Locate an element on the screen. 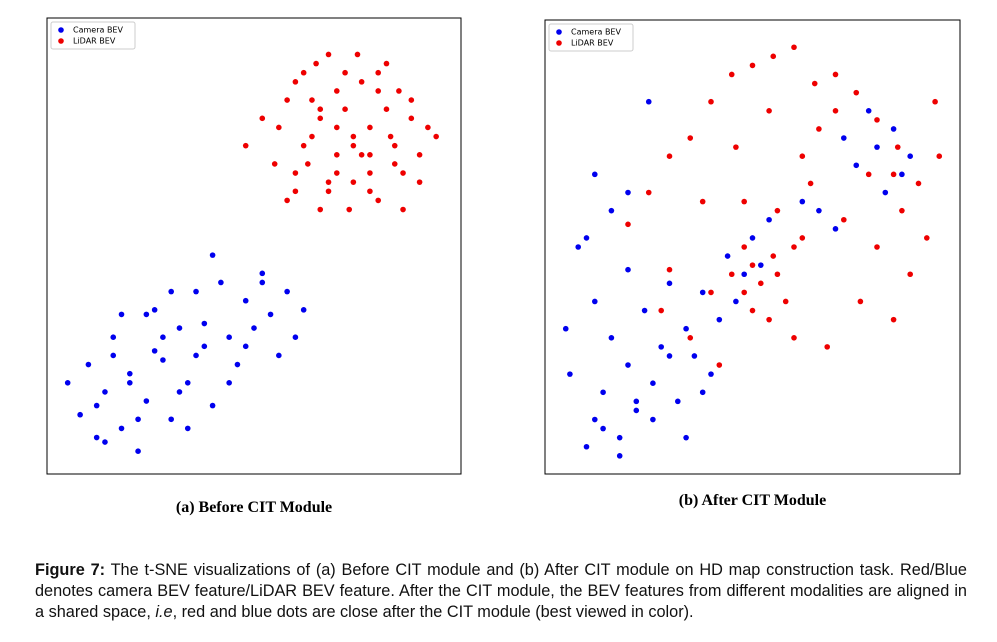  caption-text: i.e is located at coordinates (164, 612).